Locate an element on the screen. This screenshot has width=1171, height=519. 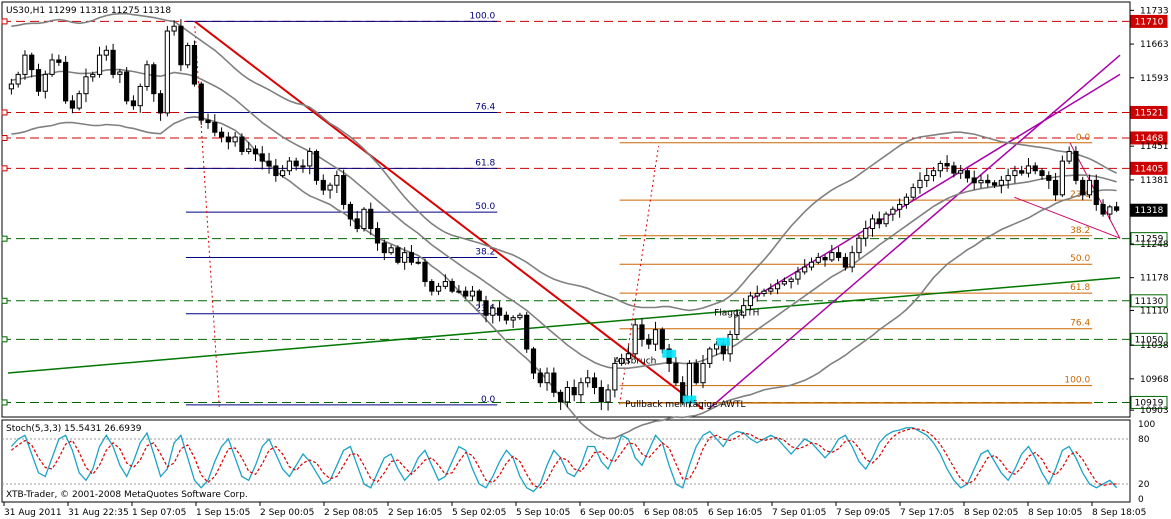
pink-flag-lower is located at coordinates (1067, 217).